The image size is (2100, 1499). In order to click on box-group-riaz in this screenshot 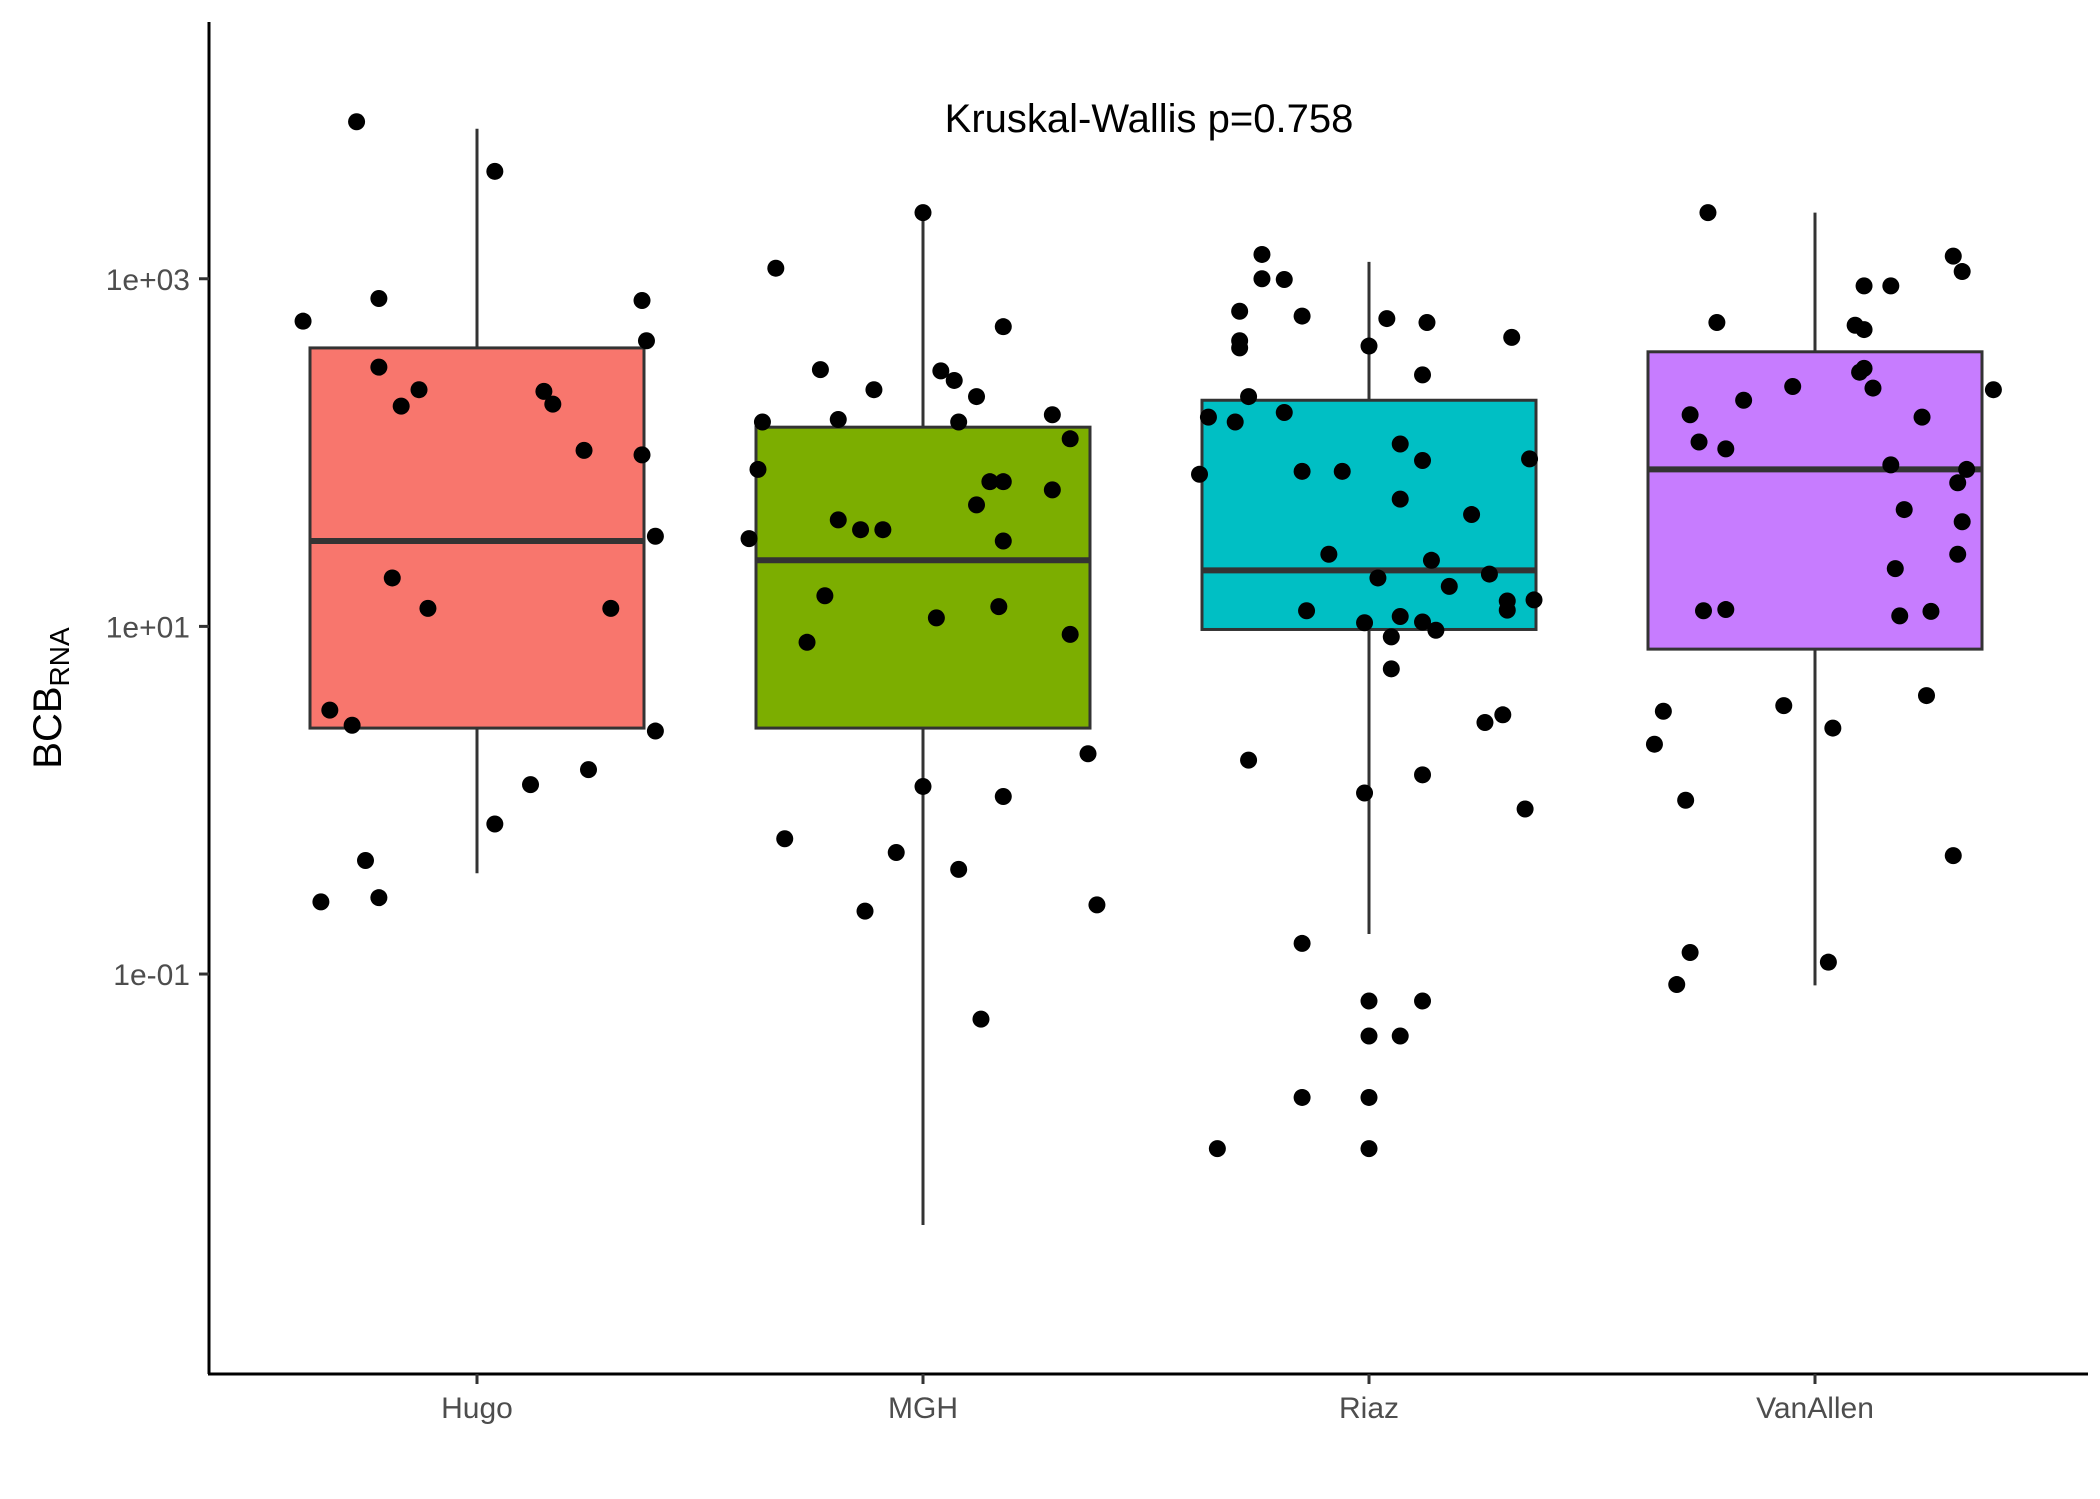, I will do `click(1369, 597)`.